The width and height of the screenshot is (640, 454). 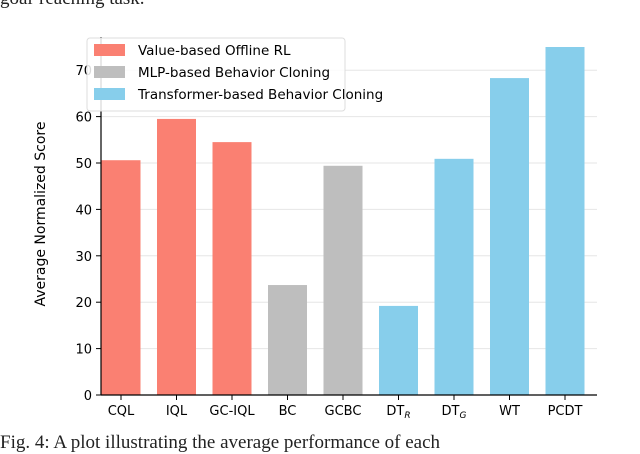 What do you see at coordinates (232, 411) in the screenshot?
I see `x-tick-label: GC-IQL` at bounding box center [232, 411].